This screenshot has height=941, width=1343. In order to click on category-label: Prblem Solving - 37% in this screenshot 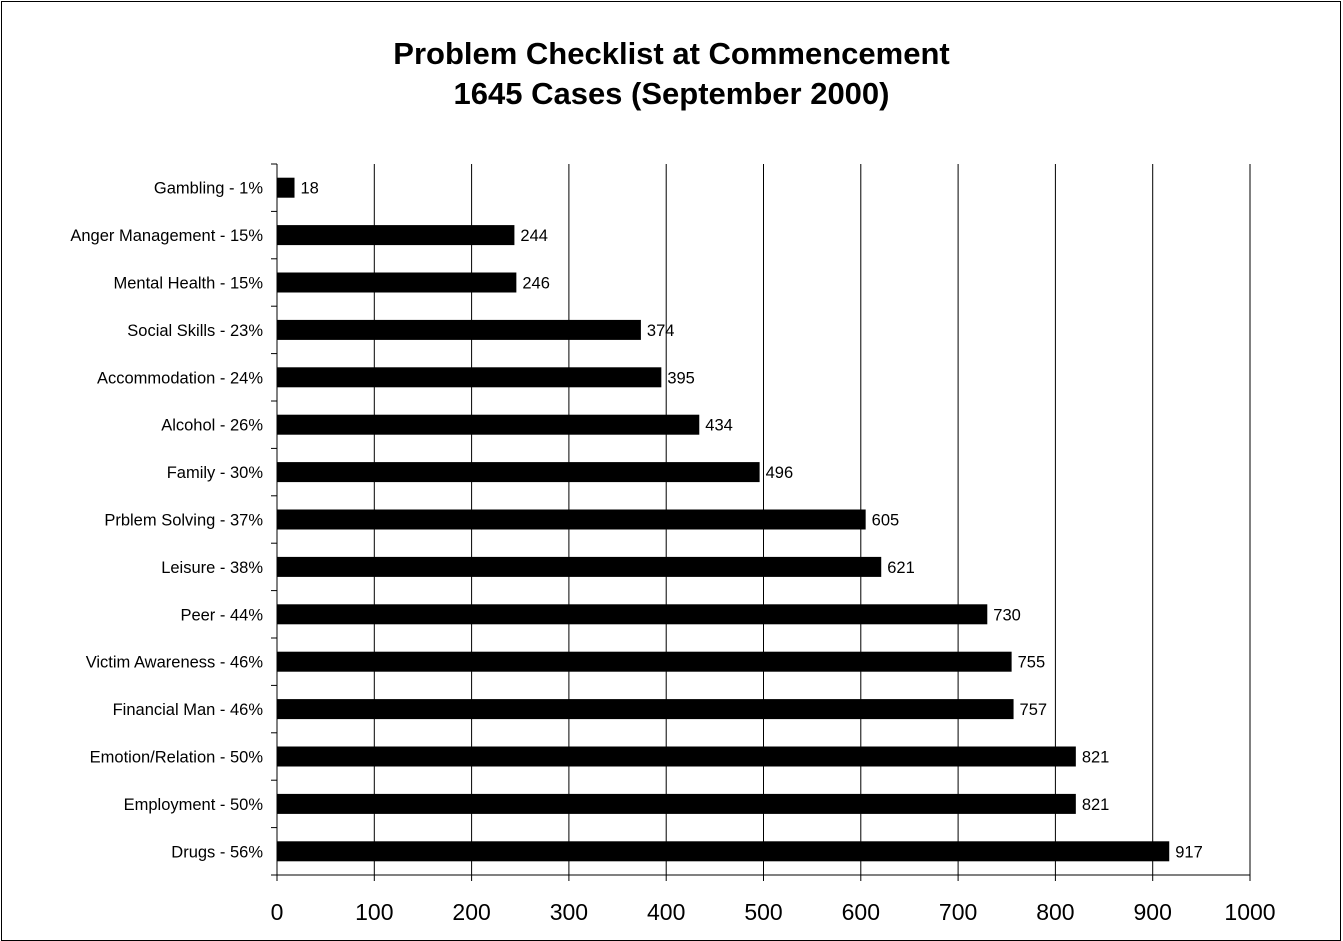, I will do `click(183, 521)`.